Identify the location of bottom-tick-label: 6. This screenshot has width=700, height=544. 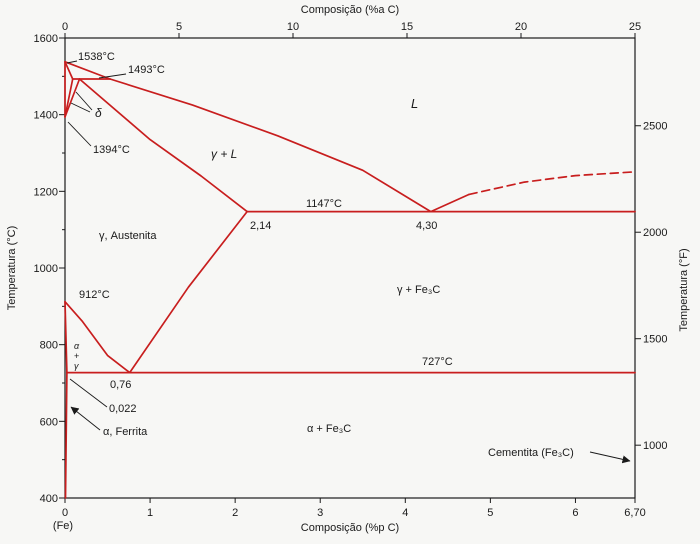
(575, 513).